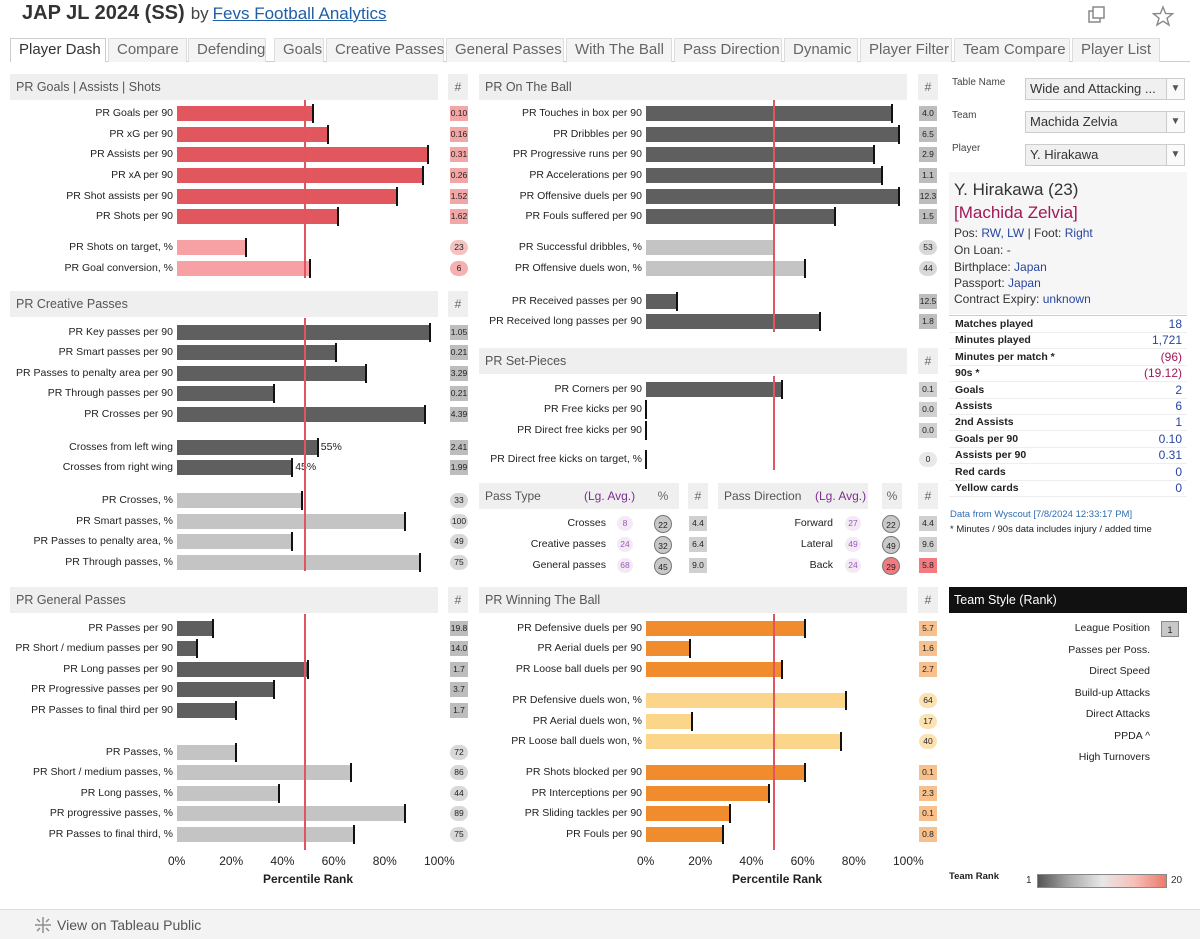 This screenshot has height=939, width=1200. I want to click on bar-o10, so click(733, 321).